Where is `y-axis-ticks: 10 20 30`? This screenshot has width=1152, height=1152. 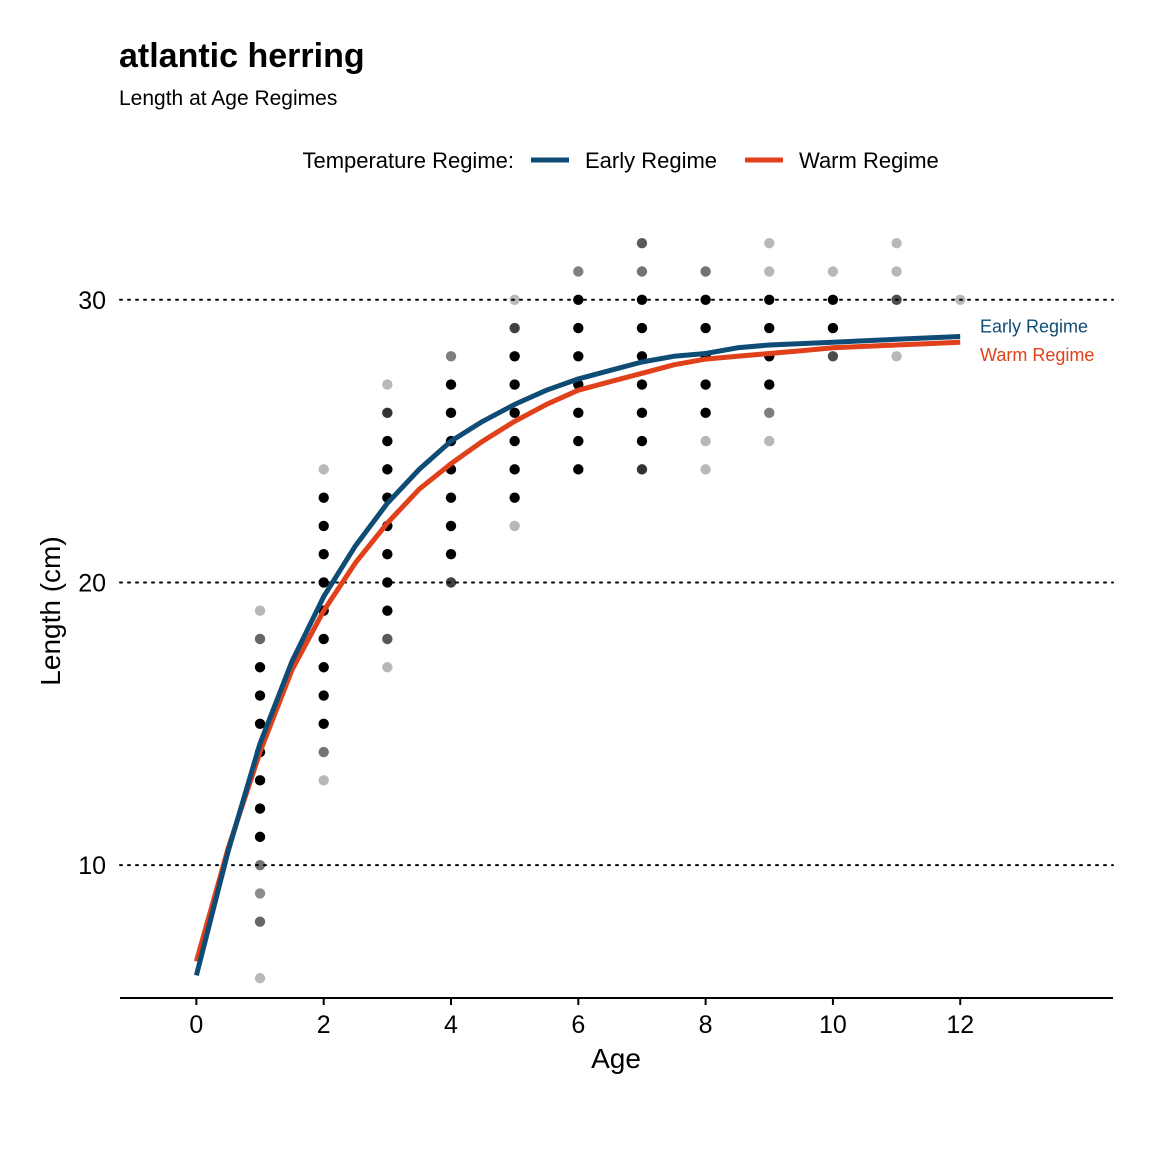 y-axis-ticks: 10 20 30 is located at coordinates (92, 583).